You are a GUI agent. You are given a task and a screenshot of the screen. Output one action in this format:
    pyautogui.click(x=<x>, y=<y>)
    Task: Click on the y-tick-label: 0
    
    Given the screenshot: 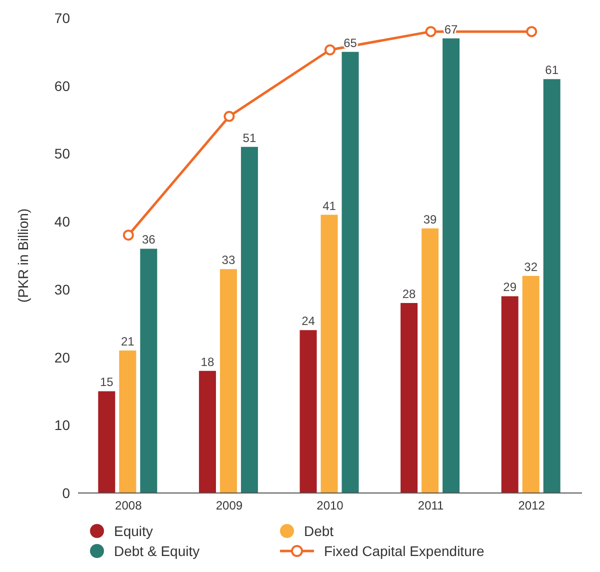 What is the action you would take?
    pyautogui.click(x=66, y=492)
    